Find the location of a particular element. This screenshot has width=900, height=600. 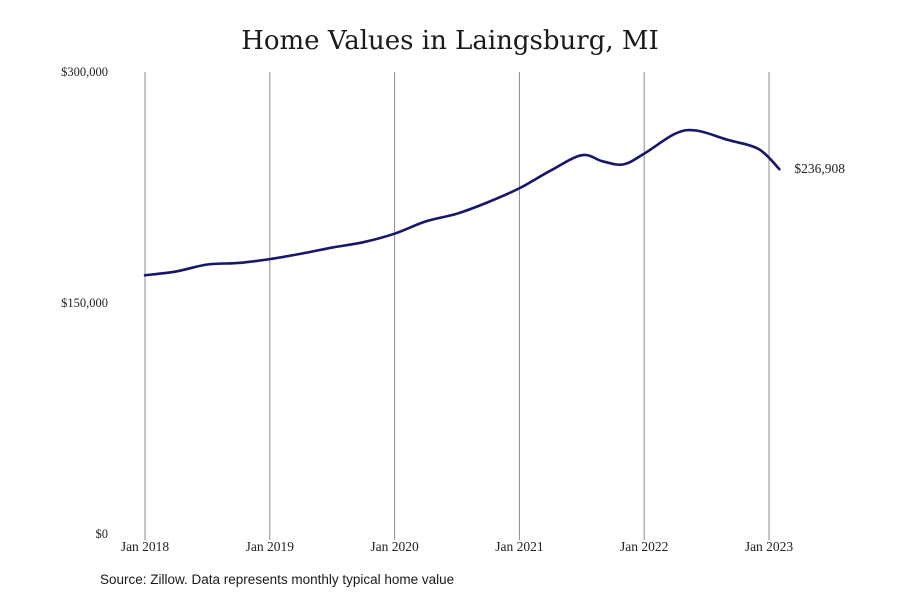

x-tick-label: Jan 2023 is located at coordinates (769, 546).